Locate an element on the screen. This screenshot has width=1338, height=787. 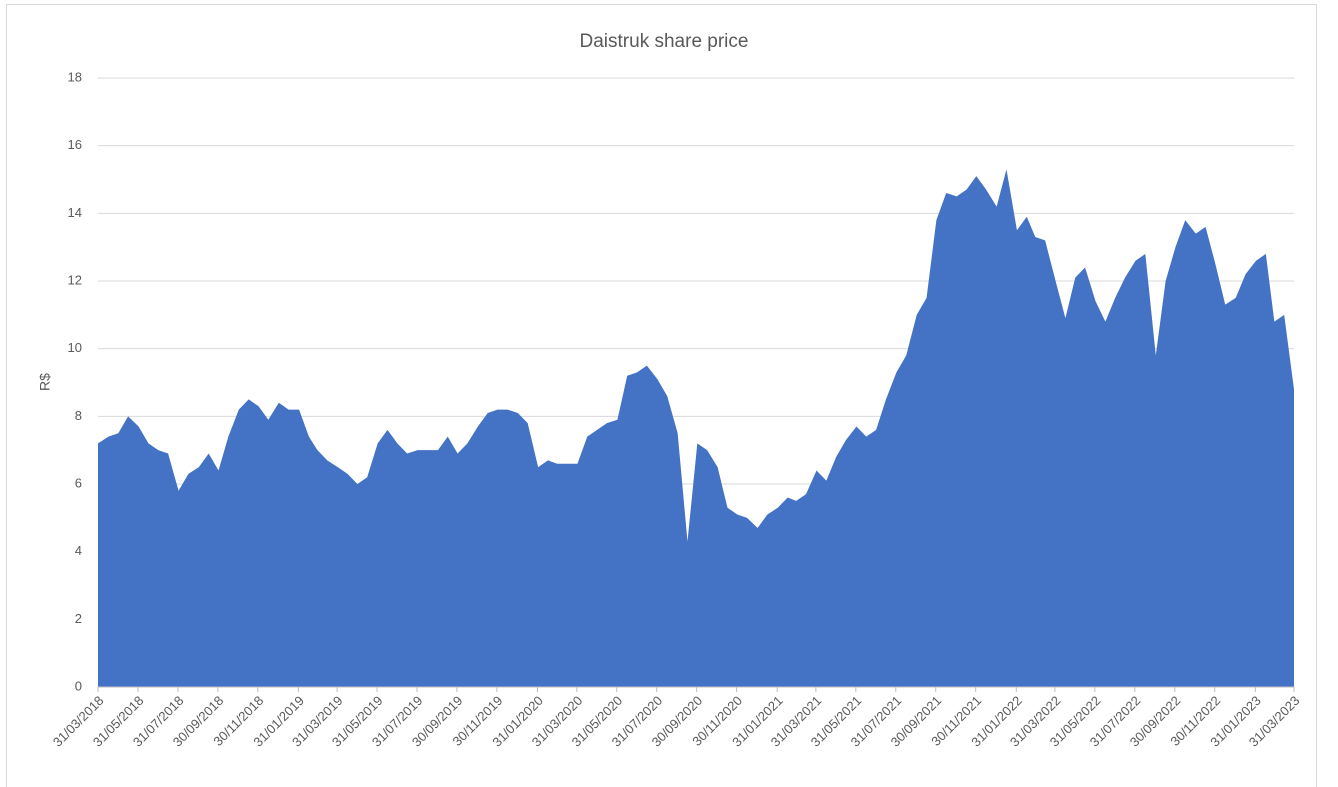
y-tick-label: 10 is located at coordinates (75, 347).